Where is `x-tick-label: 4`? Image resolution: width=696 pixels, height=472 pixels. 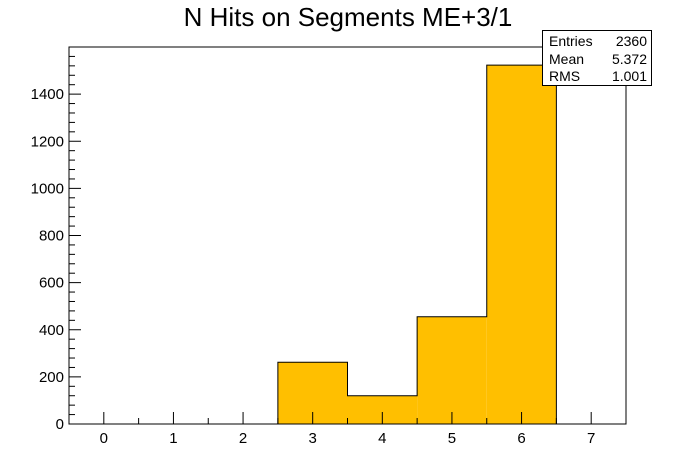 x-tick-label: 4 is located at coordinates (382, 438).